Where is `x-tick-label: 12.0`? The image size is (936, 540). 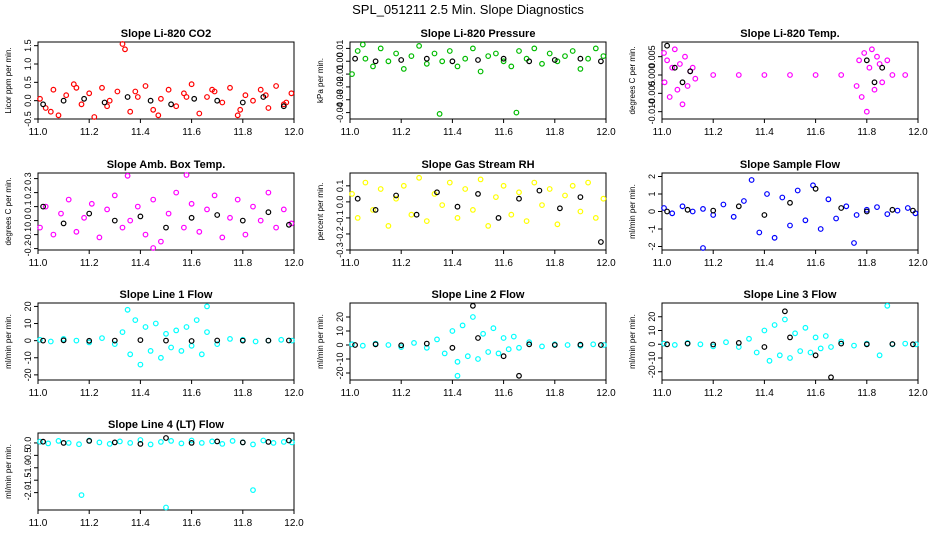
x-tick-label: 12.0 is located at coordinates (294, 393).